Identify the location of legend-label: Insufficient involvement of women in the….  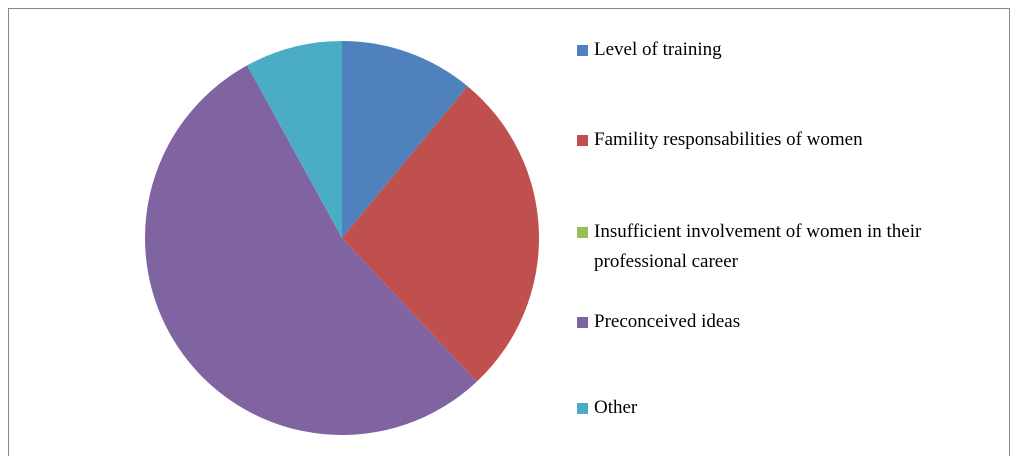
(758, 246).